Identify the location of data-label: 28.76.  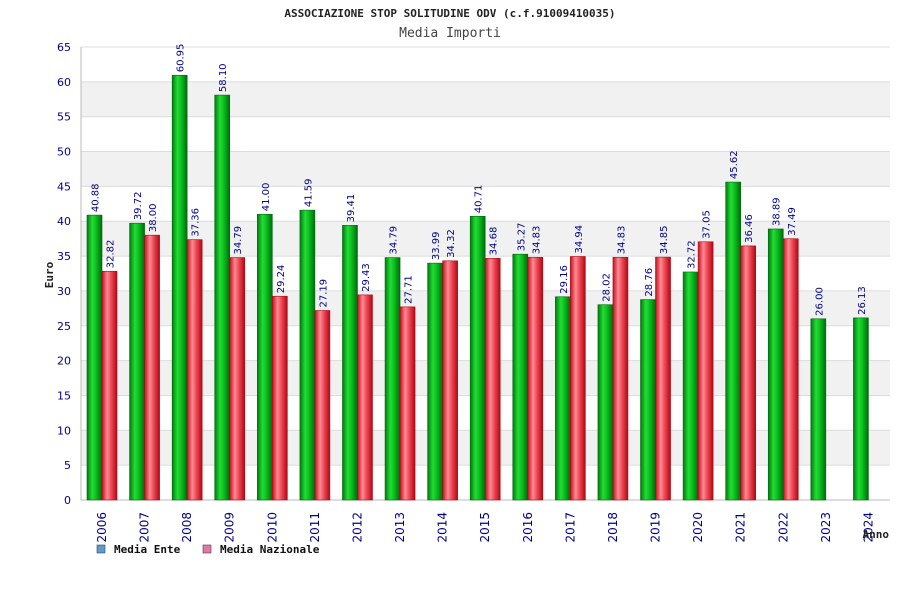
(649, 282).